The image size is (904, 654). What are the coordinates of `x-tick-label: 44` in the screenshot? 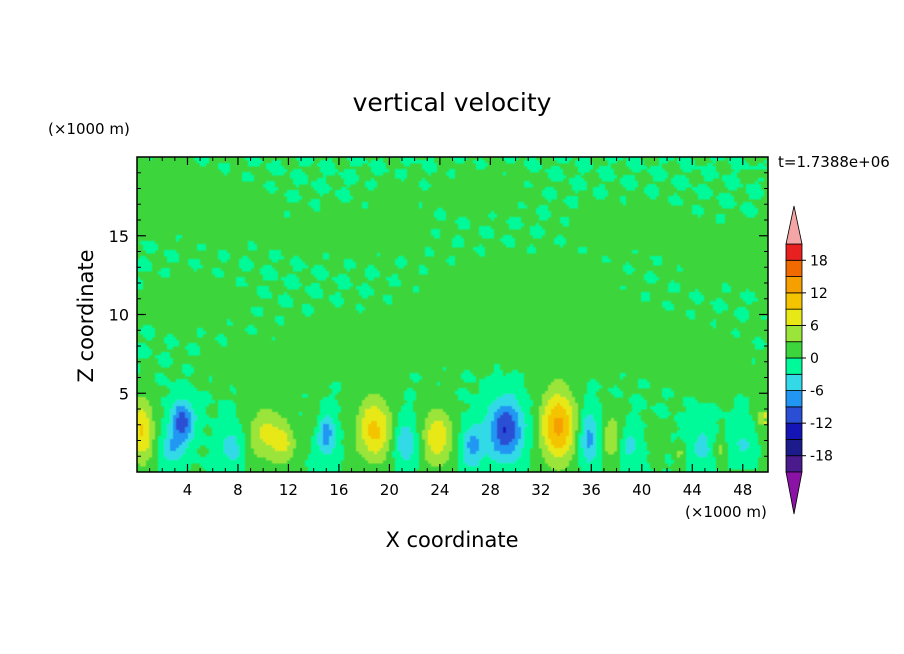 It's located at (692, 490).